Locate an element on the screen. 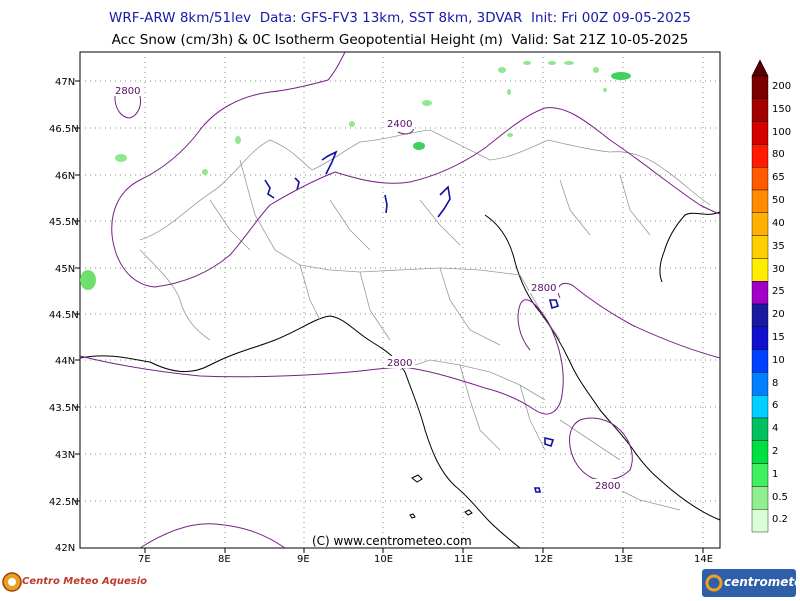 This screenshot has width=800, height=601. lat-label: 44N is located at coordinates (65, 361).